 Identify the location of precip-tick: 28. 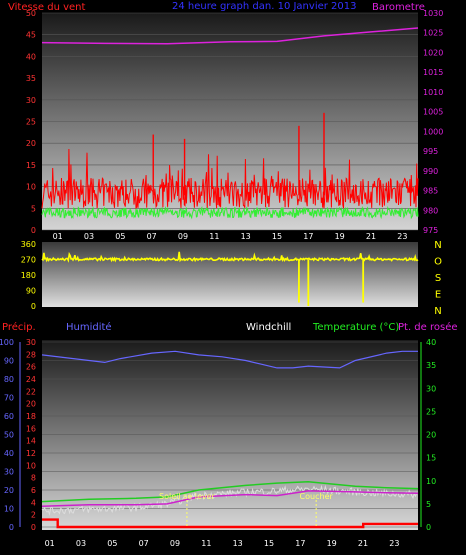
(31, 354).